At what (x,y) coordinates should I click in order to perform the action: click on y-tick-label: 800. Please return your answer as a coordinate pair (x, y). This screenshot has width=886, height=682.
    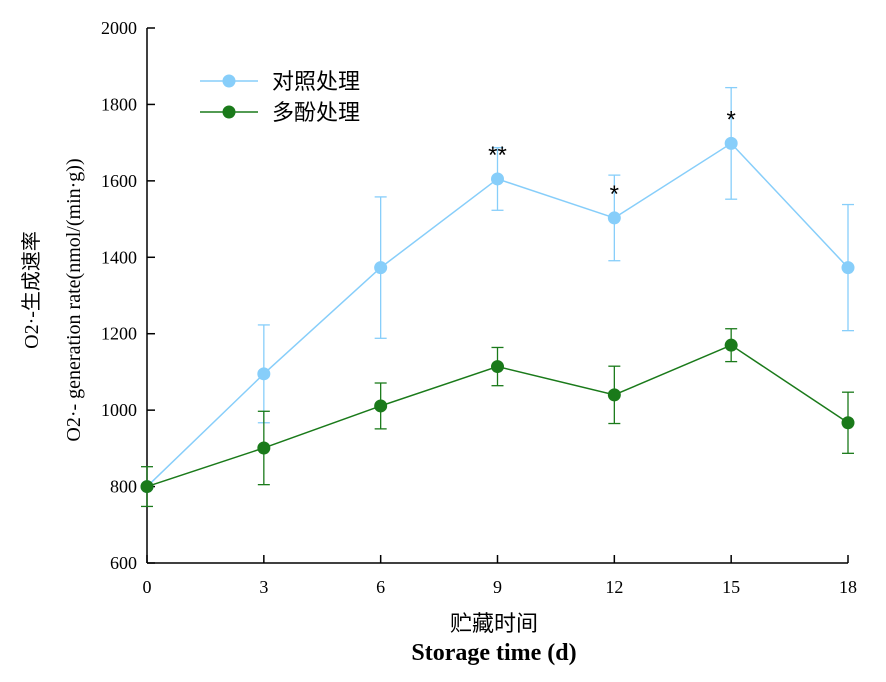
    Looking at the image, I should click on (123, 487).